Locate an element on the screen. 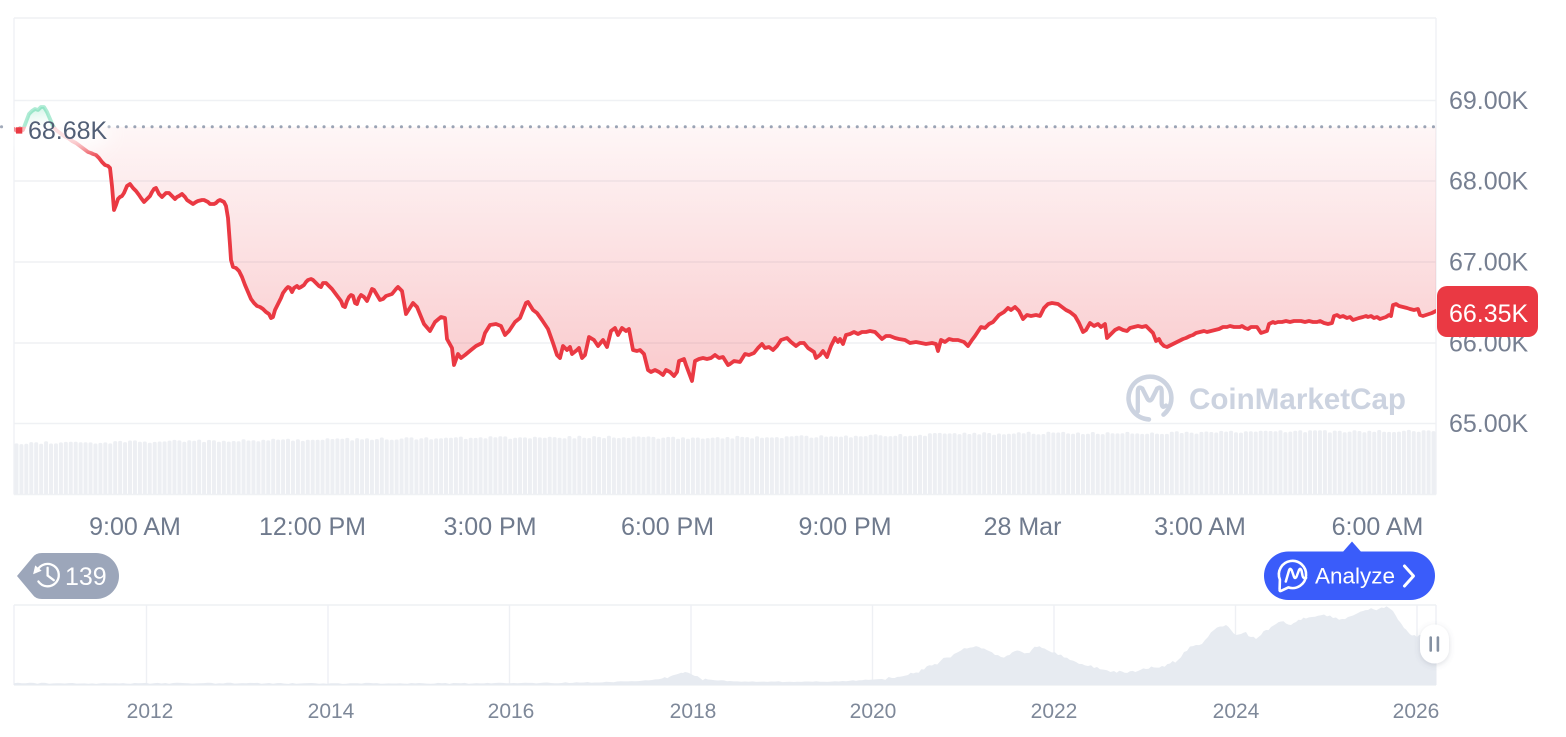  svg-text: 3:00 PM is located at coordinates (489, 527).